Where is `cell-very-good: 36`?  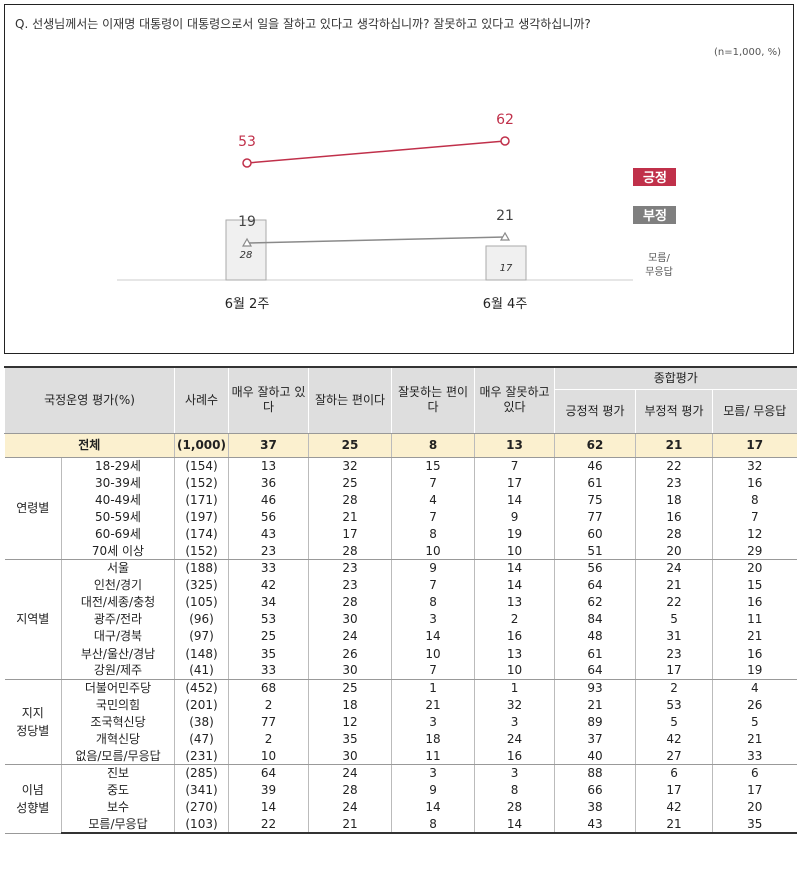 cell-very-good: 36 is located at coordinates (268, 483).